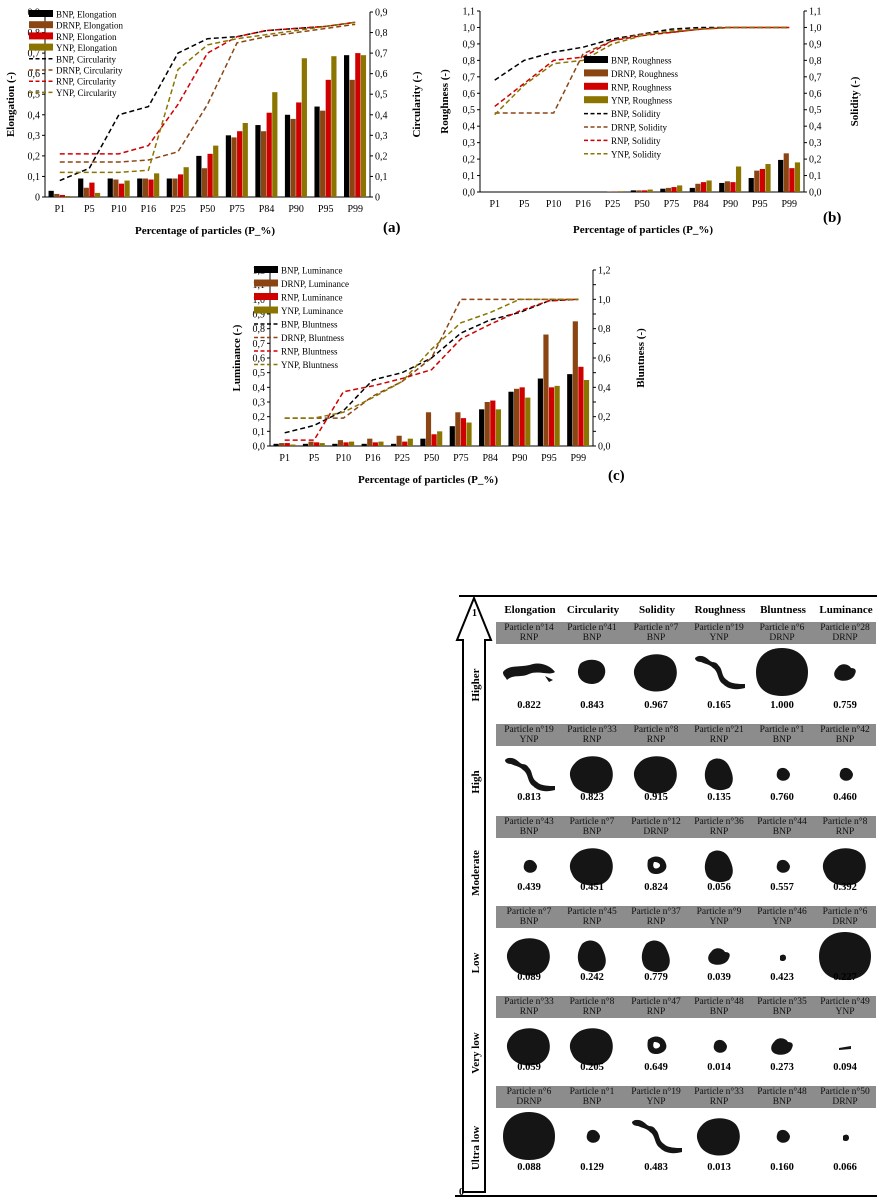 The width and height of the screenshot is (877, 1199). I want to click on particle-number: Particle n°6, so click(845, 912).